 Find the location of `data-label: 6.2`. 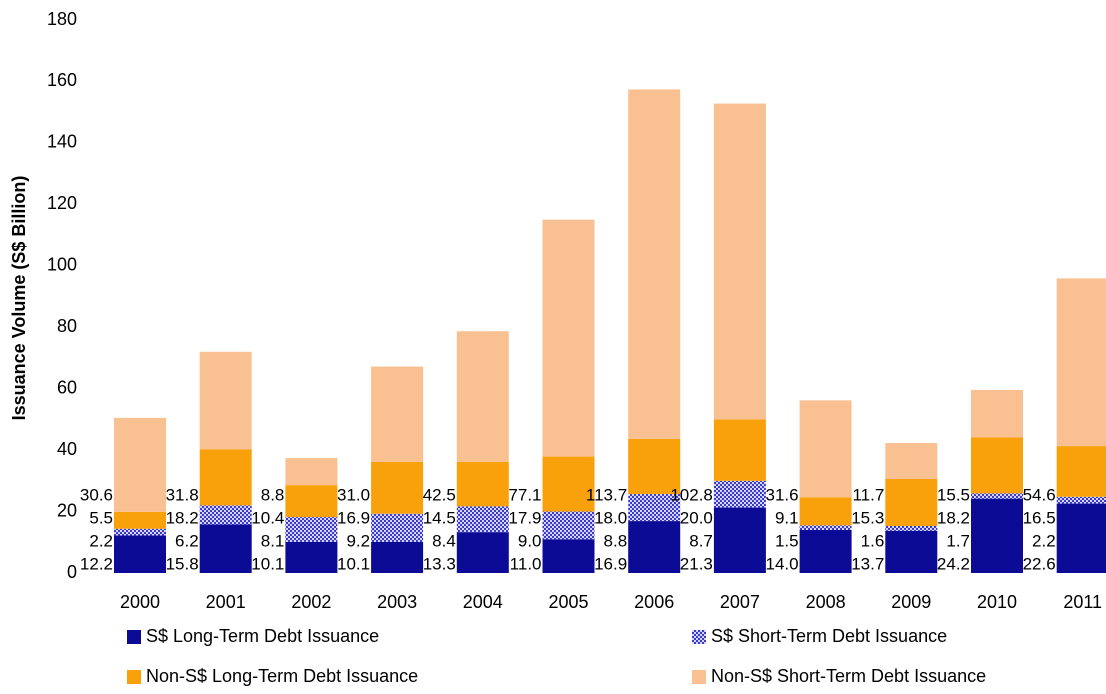

data-label: 6.2 is located at coordinates (187, 540).